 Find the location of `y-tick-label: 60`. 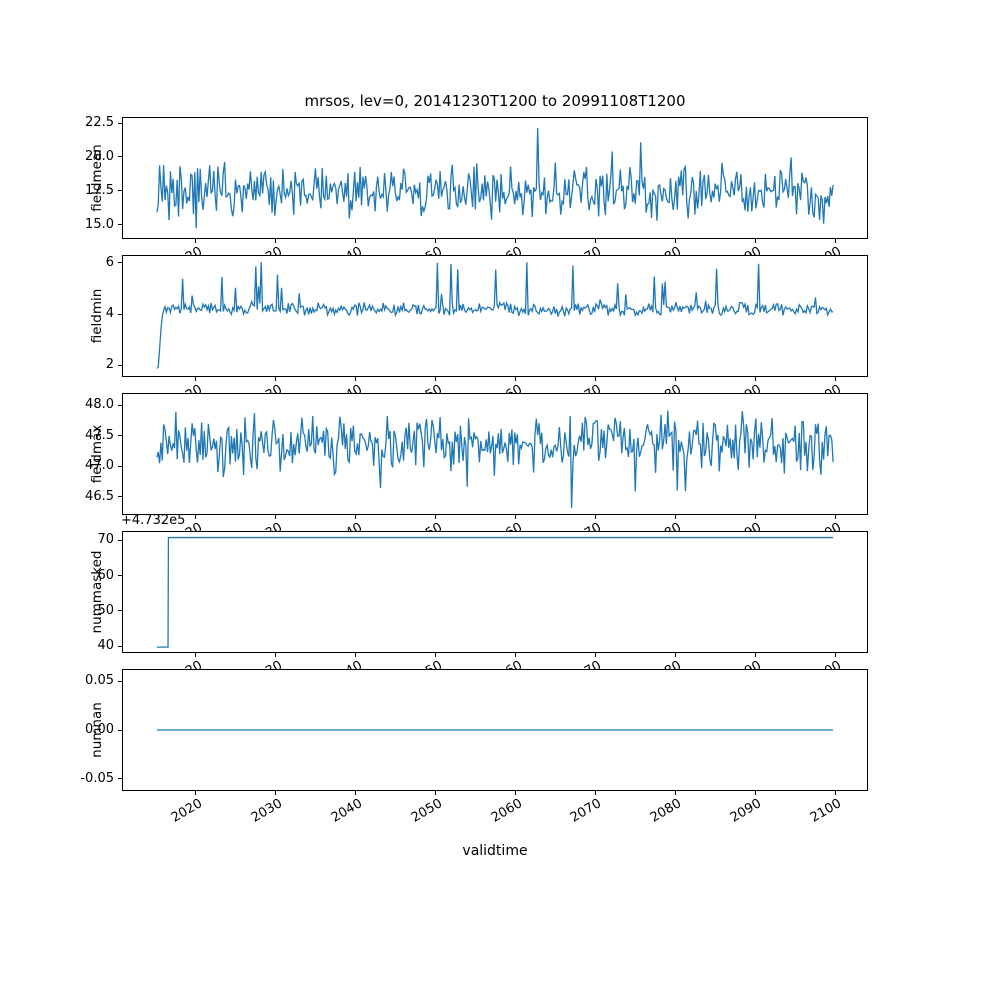

y-tick-label: 60 is located at coordinates (105, 575).